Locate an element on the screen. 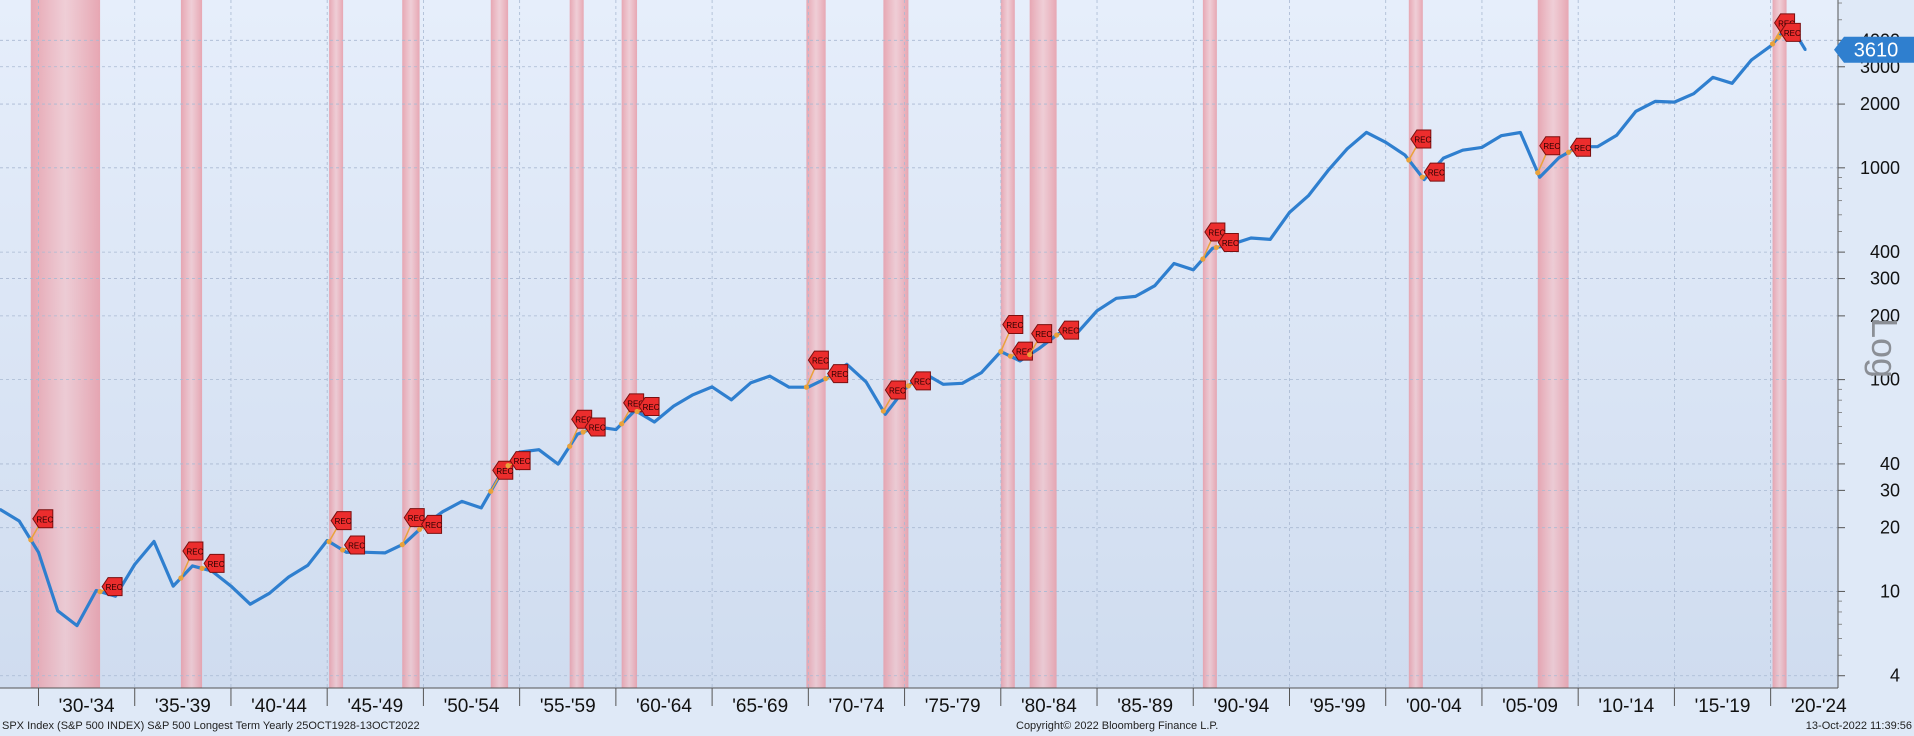  x-tick-label: '85-'89 is located at coordinates (1145, 706).